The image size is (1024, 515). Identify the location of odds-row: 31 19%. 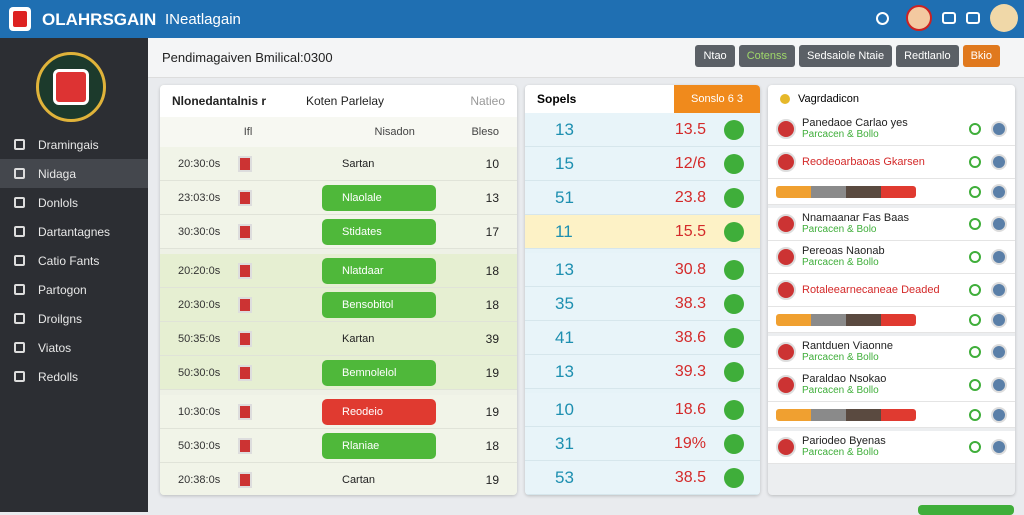
(642, 444).